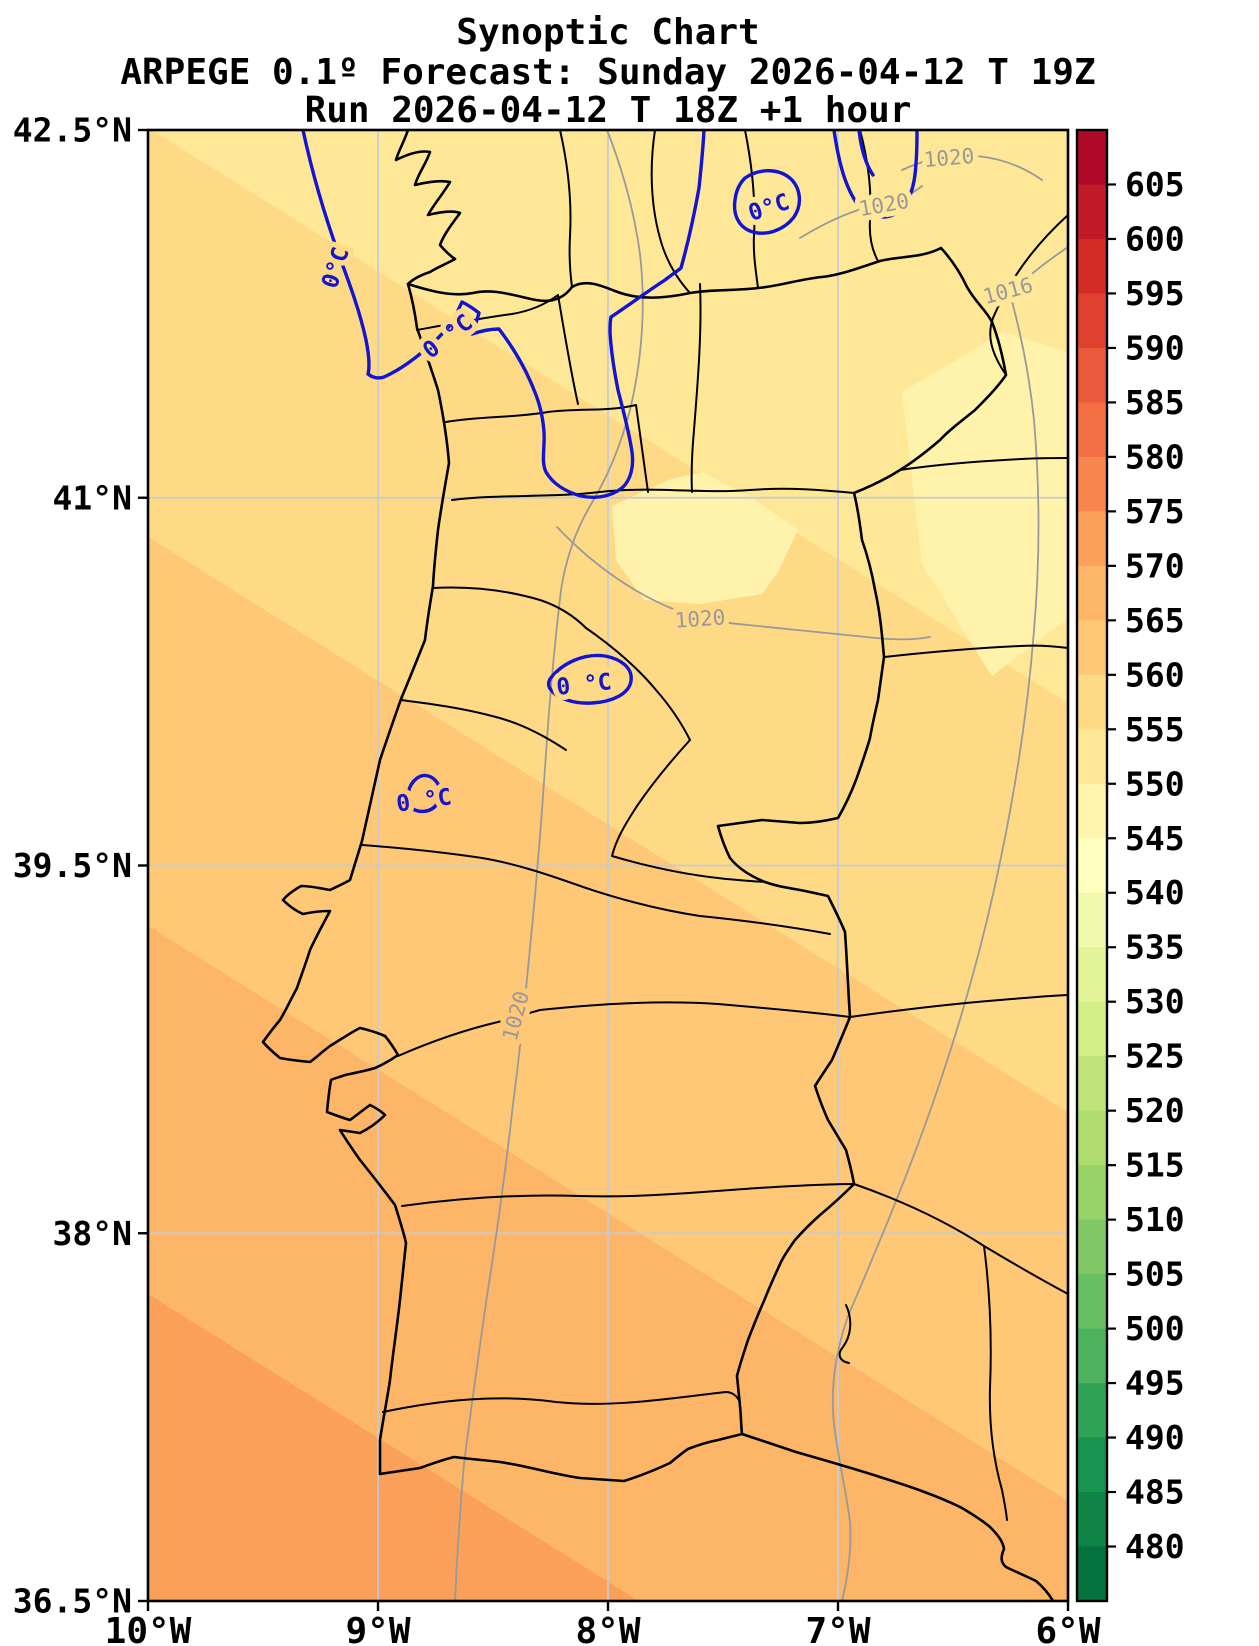 This screenshot has width=1259, height=1646. Describe the element at coordinates (837, 1628) in the screenshot. I see `longitude-tick-label: 7°W` at that location.